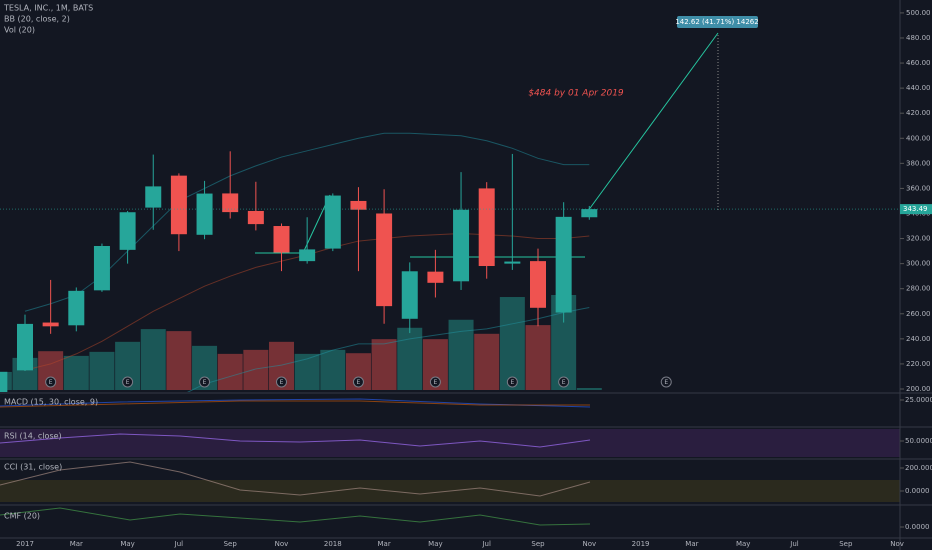 The image size is (932, 550). I want to click on x-tick-label: 2019, so click(641, 544).